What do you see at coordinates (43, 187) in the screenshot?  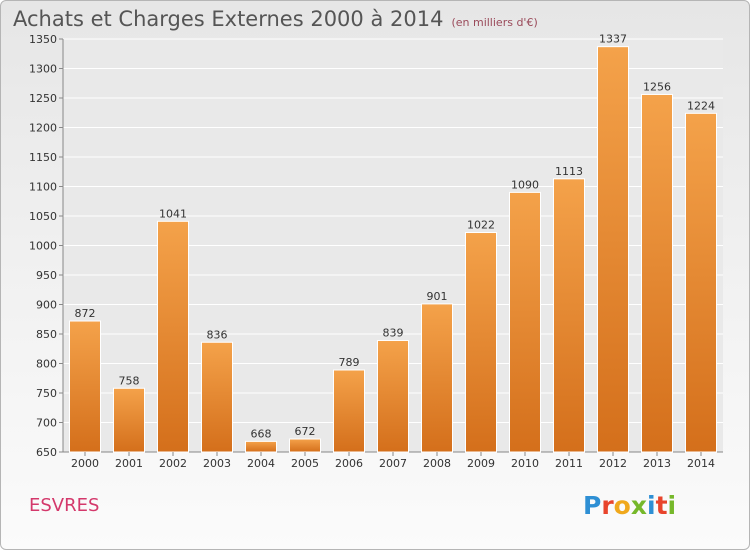 I see `y-tick-label: 1100` at bounding box center [43, 187].